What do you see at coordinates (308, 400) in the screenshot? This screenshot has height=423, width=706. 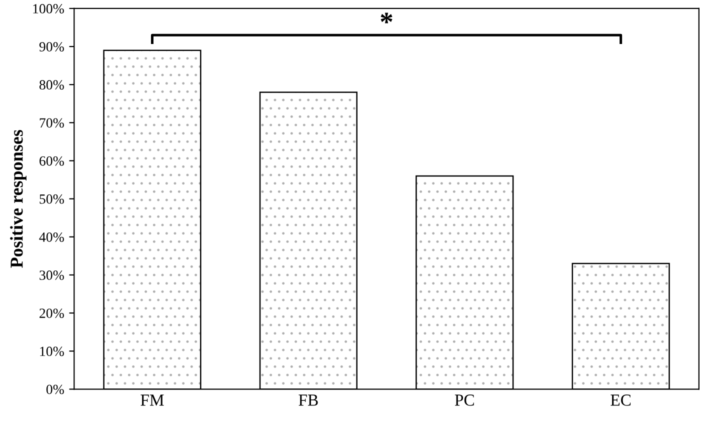 I see `x-tick-label: FB` at bounding box center [308, 400].